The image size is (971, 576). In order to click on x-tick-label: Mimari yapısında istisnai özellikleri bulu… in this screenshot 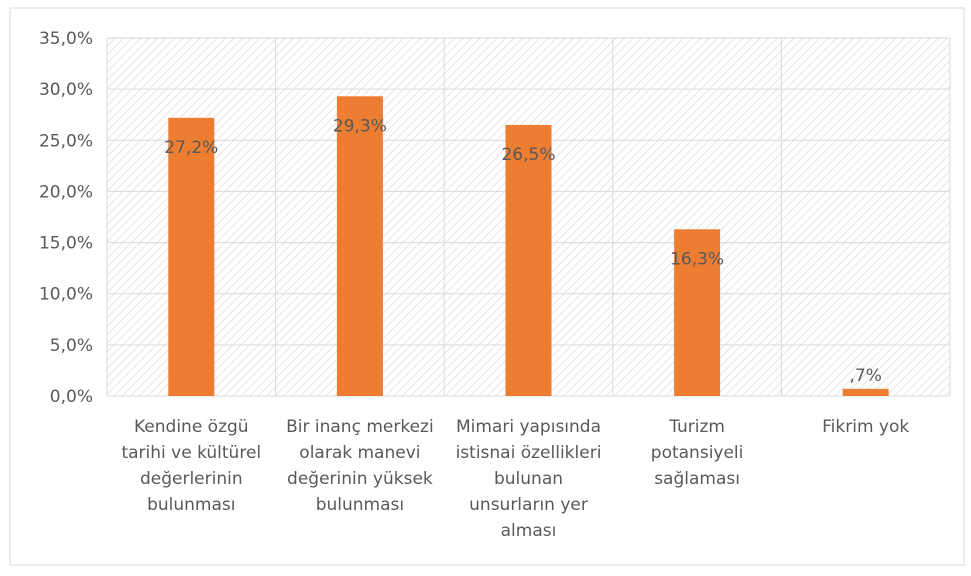, I will do `click(529, 479)`.